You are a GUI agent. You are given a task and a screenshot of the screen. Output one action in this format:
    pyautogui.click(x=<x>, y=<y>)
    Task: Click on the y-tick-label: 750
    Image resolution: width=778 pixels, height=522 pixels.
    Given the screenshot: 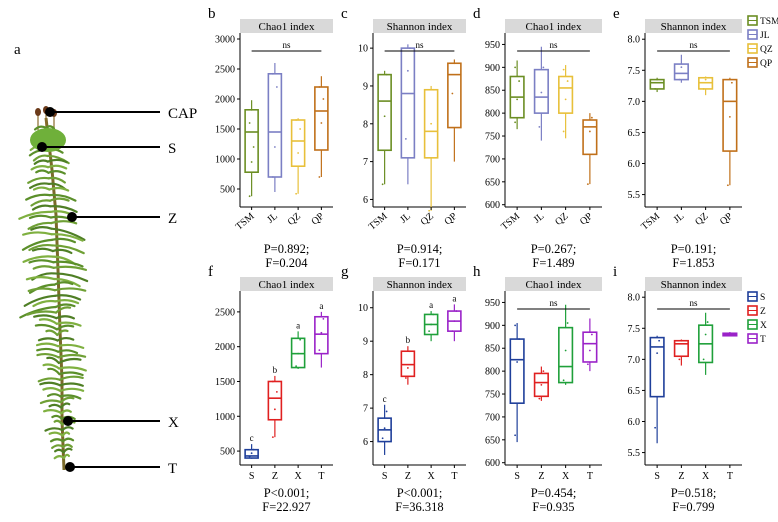 What is the action you would take?
    pyautogui.click(x=492, y=137)
    